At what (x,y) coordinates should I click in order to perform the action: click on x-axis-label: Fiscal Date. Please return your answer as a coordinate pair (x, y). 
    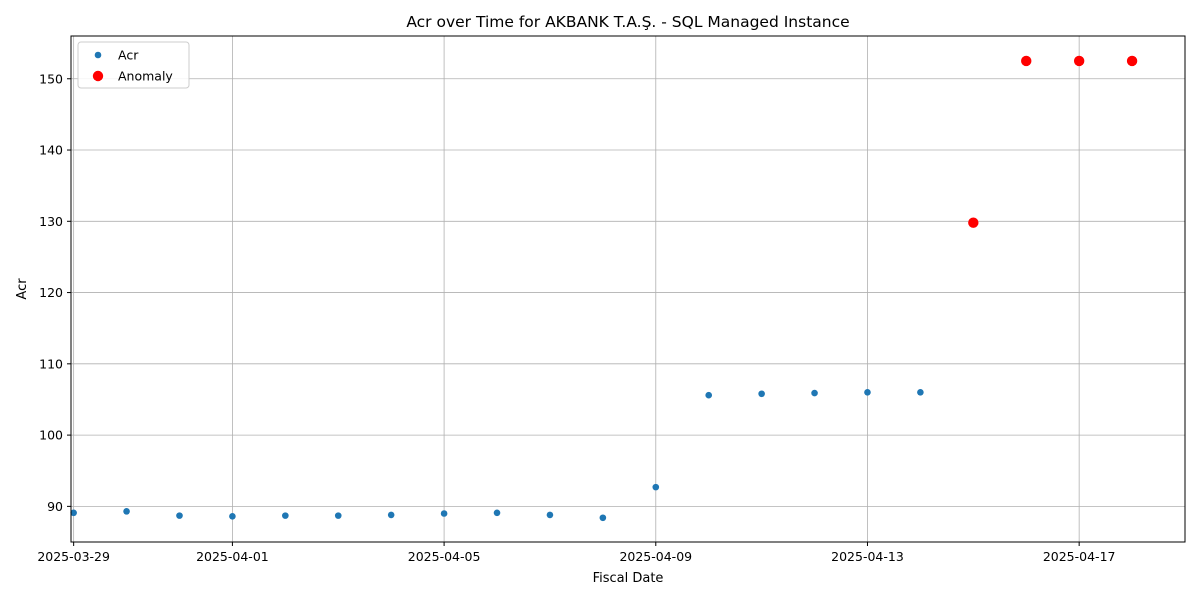
    Looking at the image, I should click on (628, 578).